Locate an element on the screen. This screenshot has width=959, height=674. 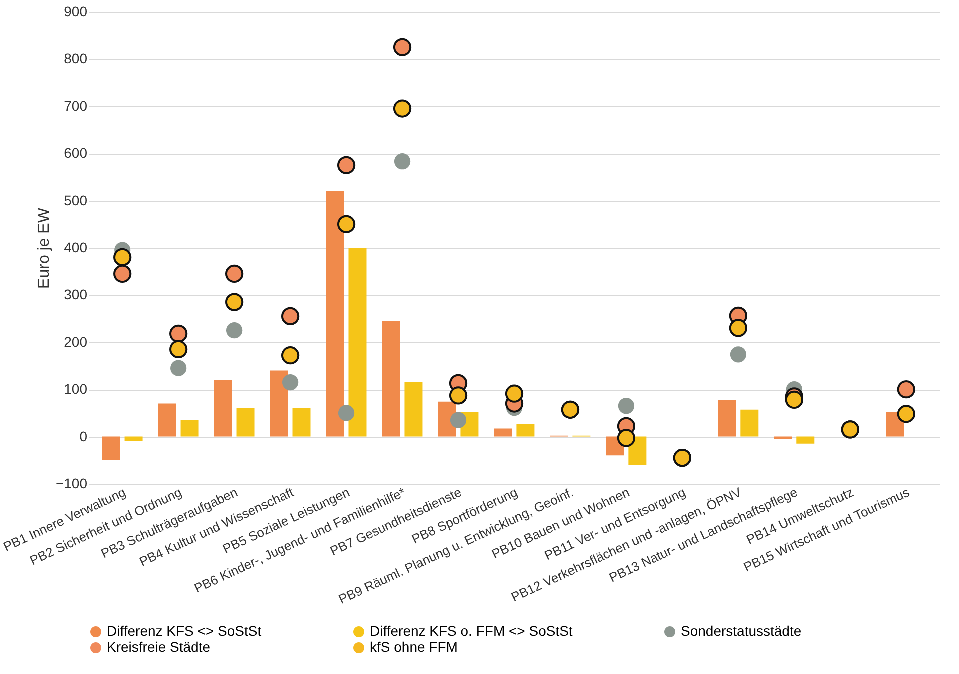
y-tick-label: 600 is located at coordinates (76, 153).